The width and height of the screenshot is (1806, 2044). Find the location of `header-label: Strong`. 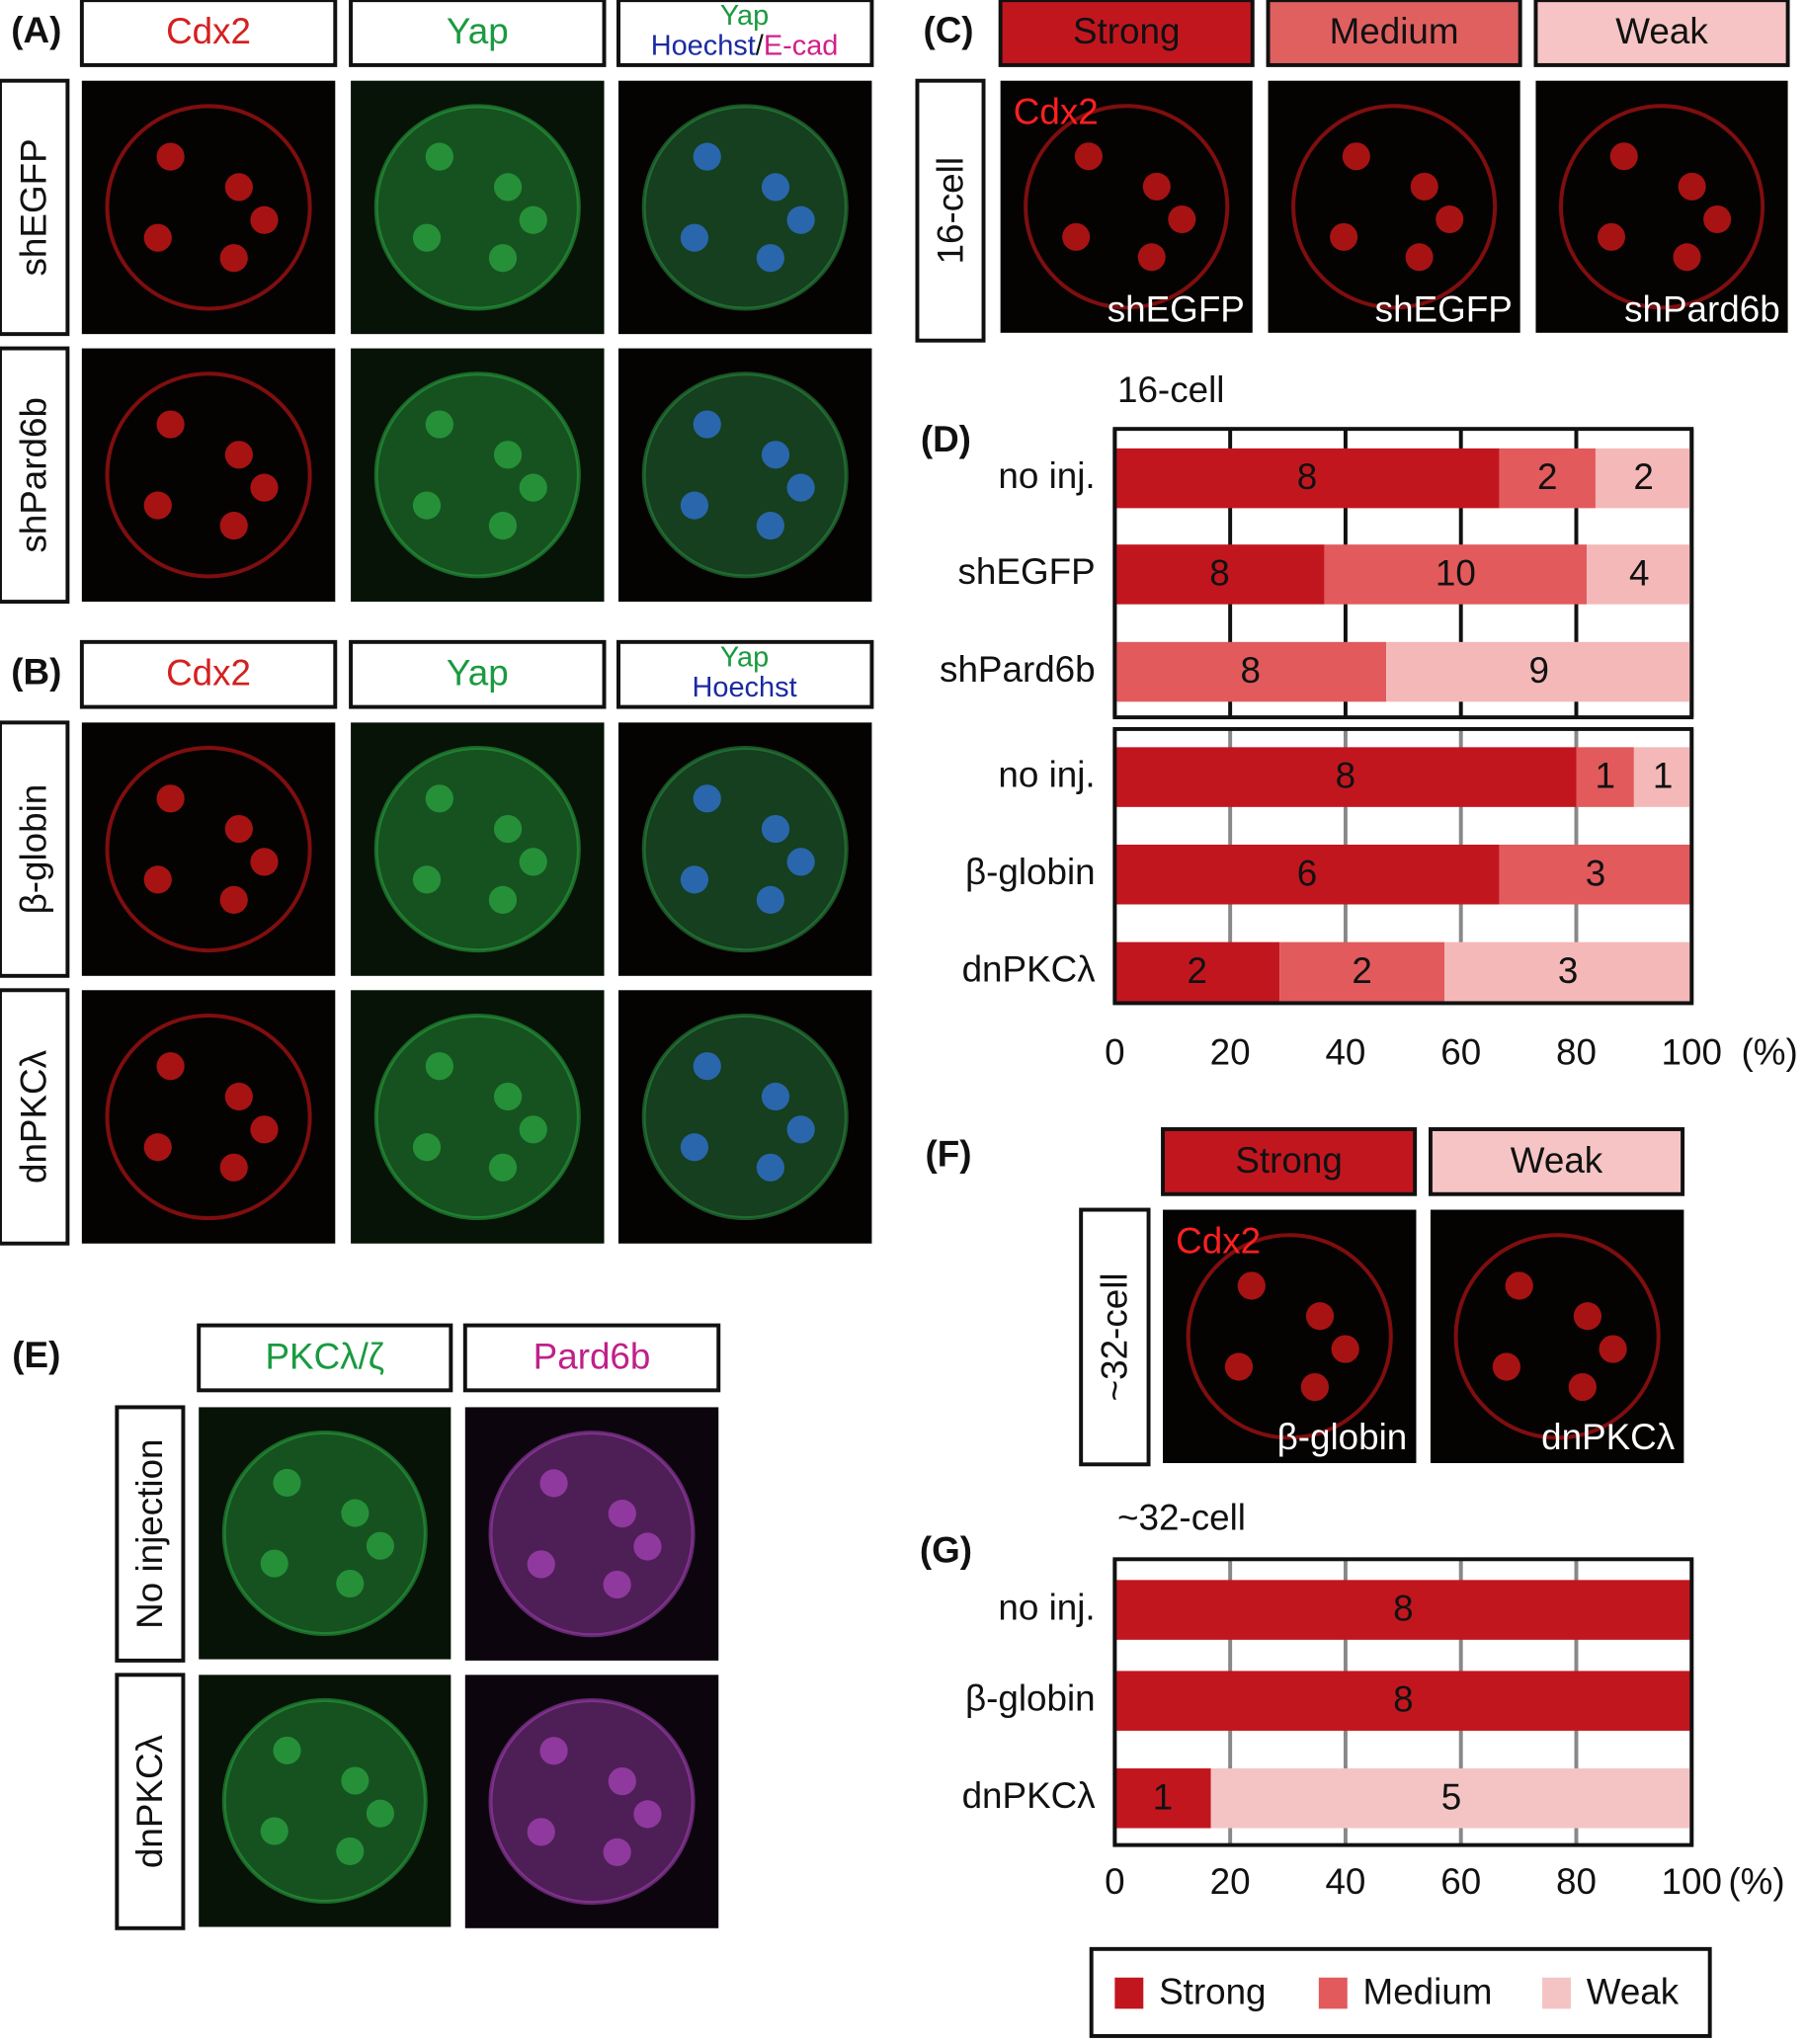

header-label: Strong is located at coordinates (1126, 31).